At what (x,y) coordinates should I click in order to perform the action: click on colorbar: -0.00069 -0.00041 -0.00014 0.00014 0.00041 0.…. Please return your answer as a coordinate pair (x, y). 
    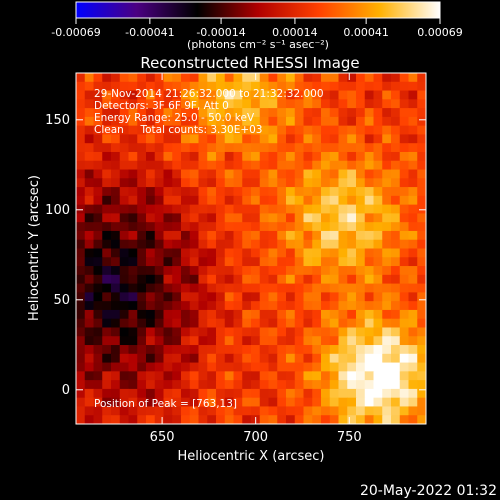
    Looking at the image, I should click on (257, 26).